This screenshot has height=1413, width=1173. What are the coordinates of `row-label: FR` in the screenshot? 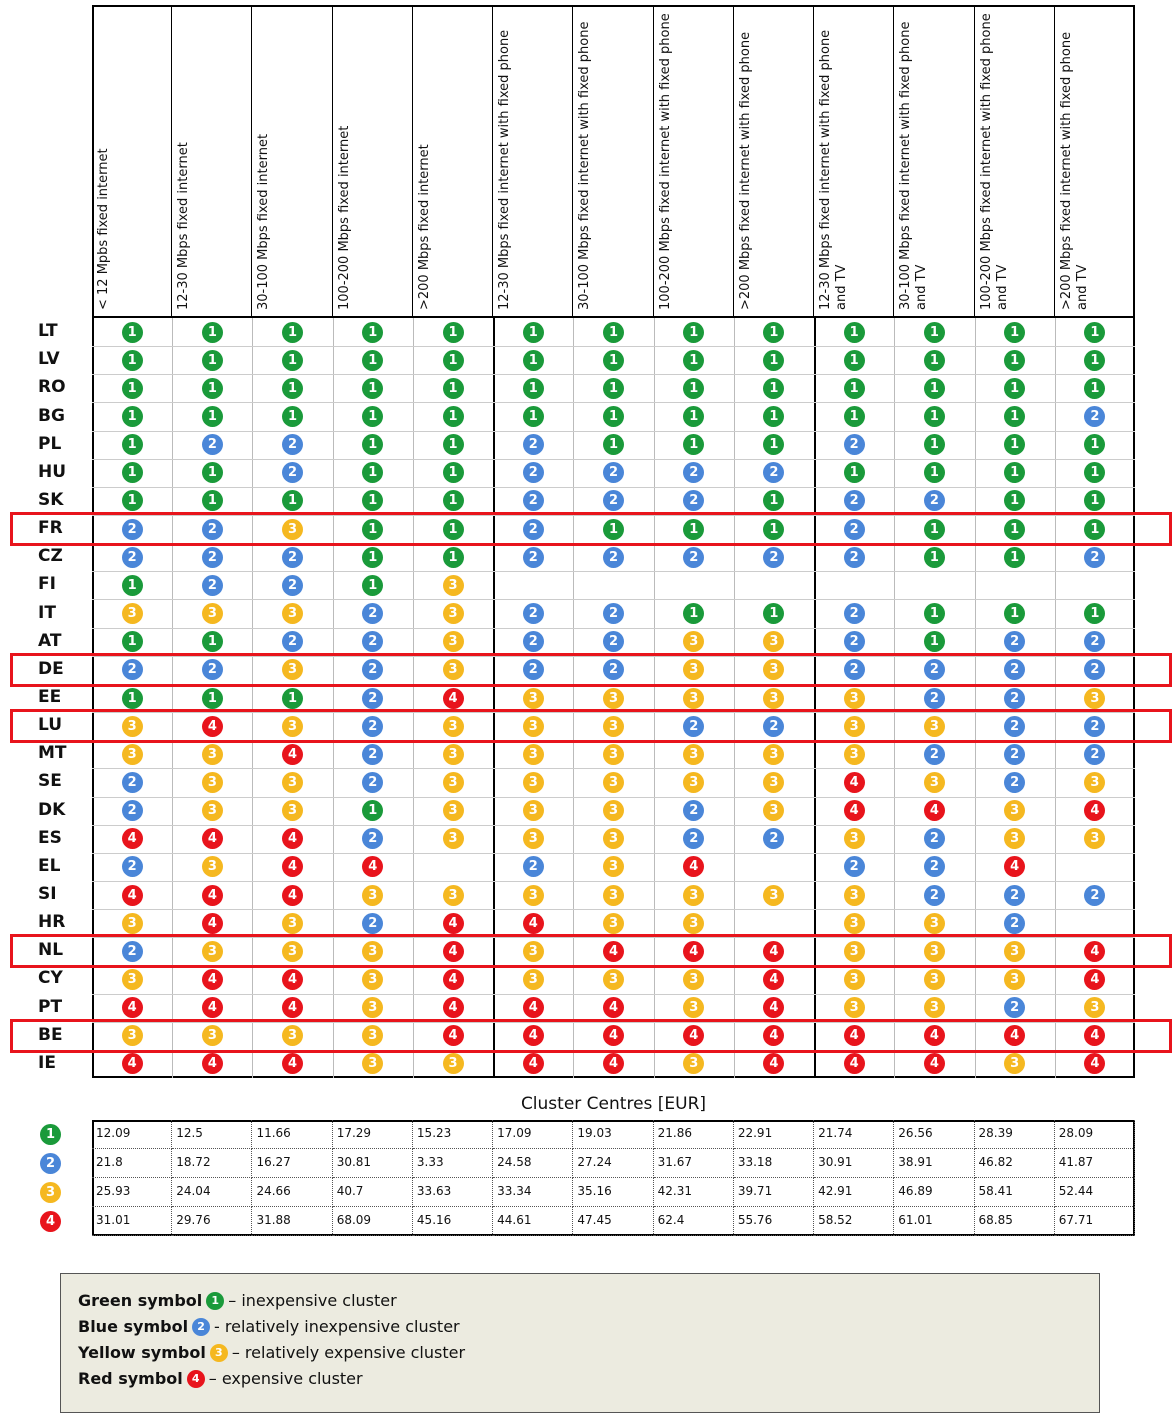 It's located at (50, 528).